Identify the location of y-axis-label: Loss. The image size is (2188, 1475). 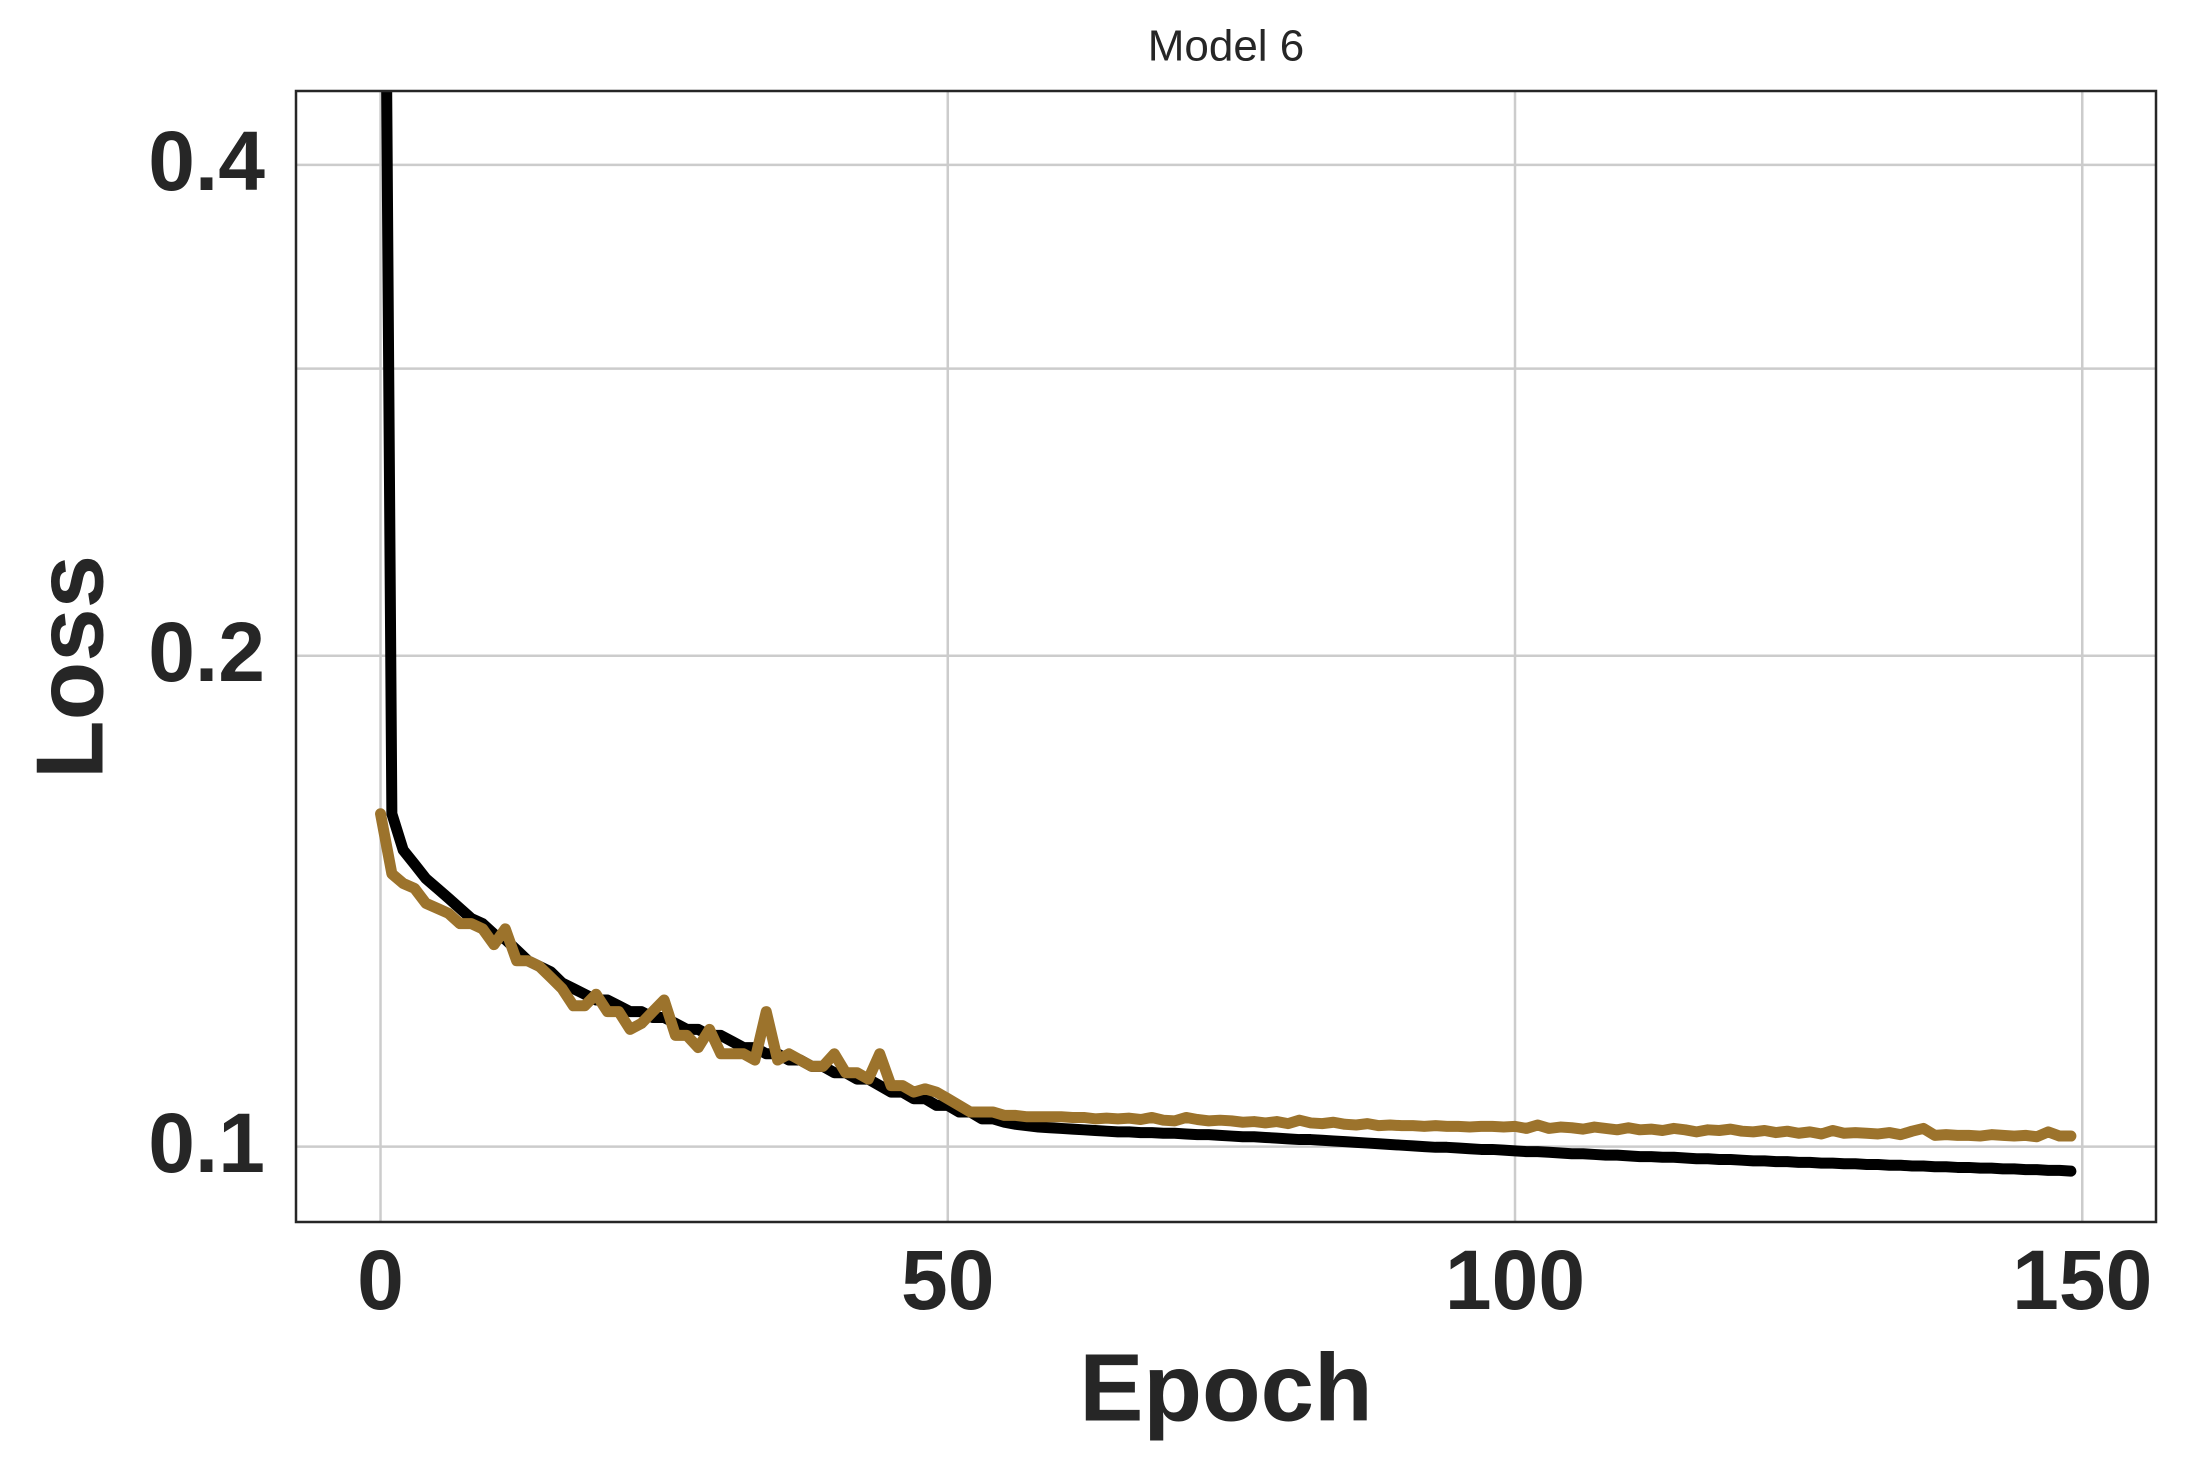
(69, 667).